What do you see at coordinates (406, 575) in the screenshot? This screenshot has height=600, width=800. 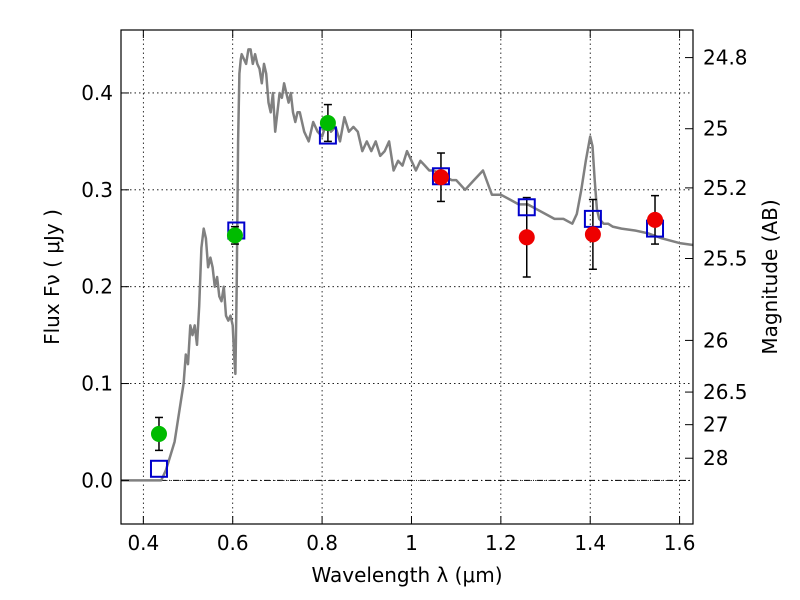 I see `x-axis-title: Wavelength λ (μm)` at bounding box center [406, 575].